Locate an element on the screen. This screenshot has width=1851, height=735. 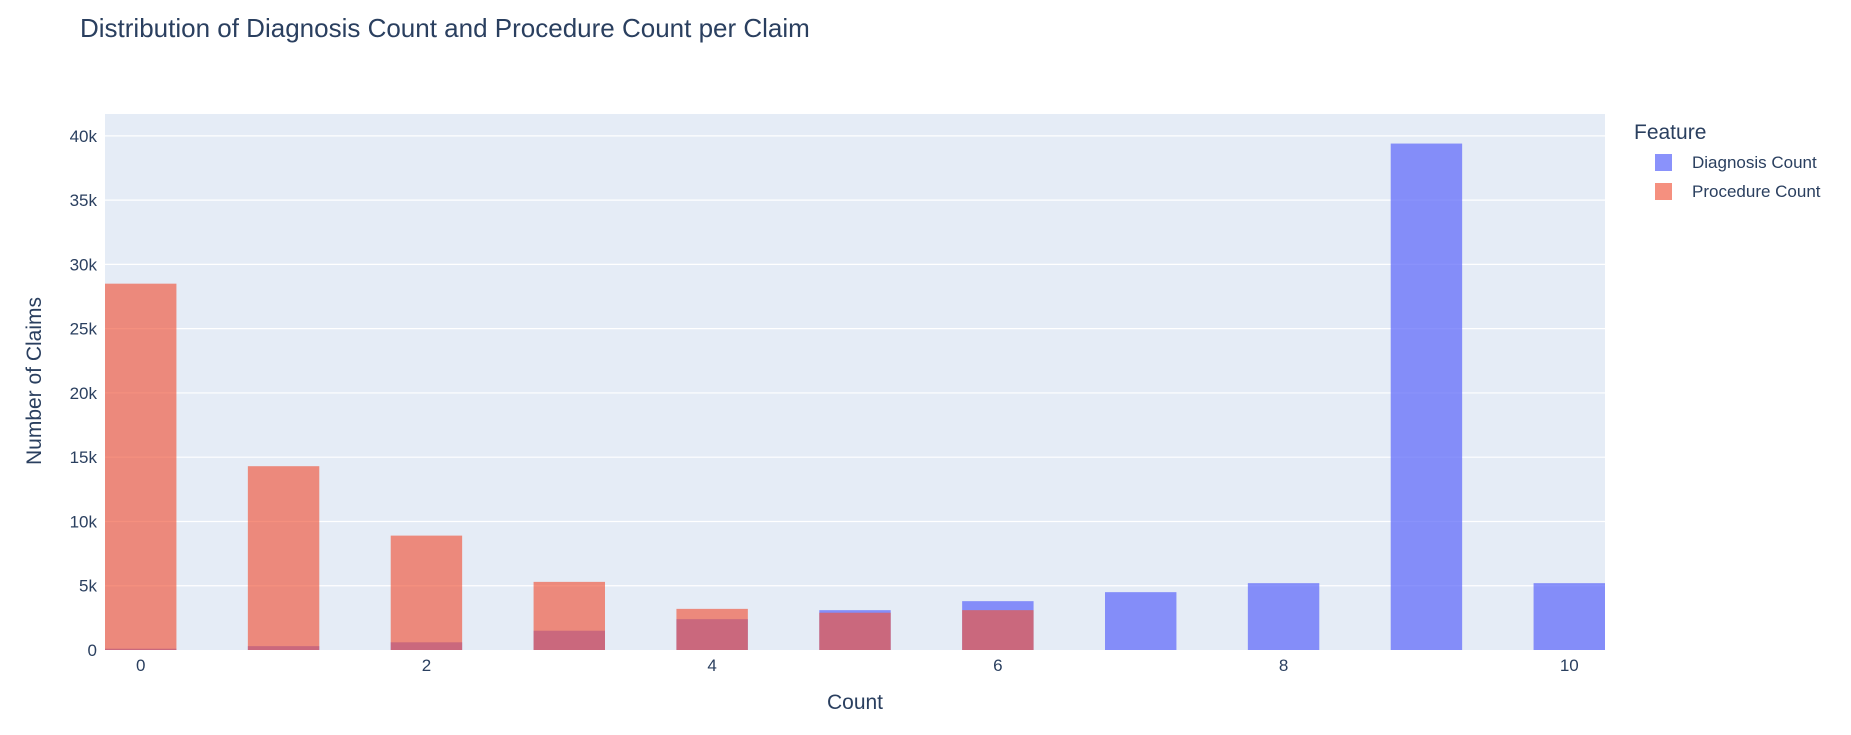
y-tick-label: 20k is located at coordinates (84, 393).